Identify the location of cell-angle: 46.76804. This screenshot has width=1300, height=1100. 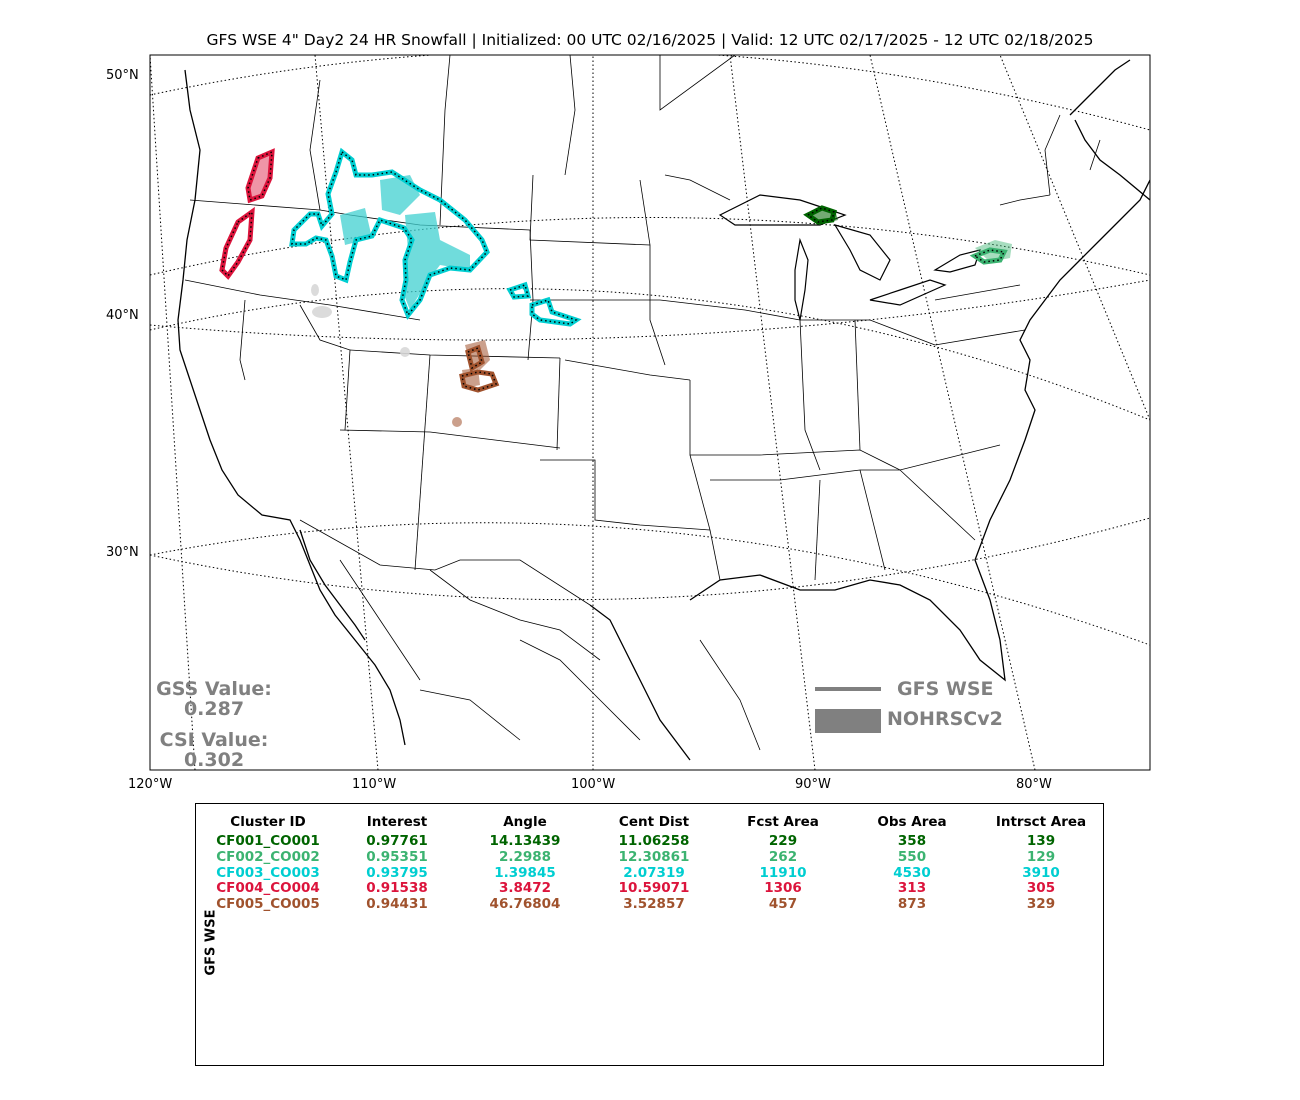
(525, 904).